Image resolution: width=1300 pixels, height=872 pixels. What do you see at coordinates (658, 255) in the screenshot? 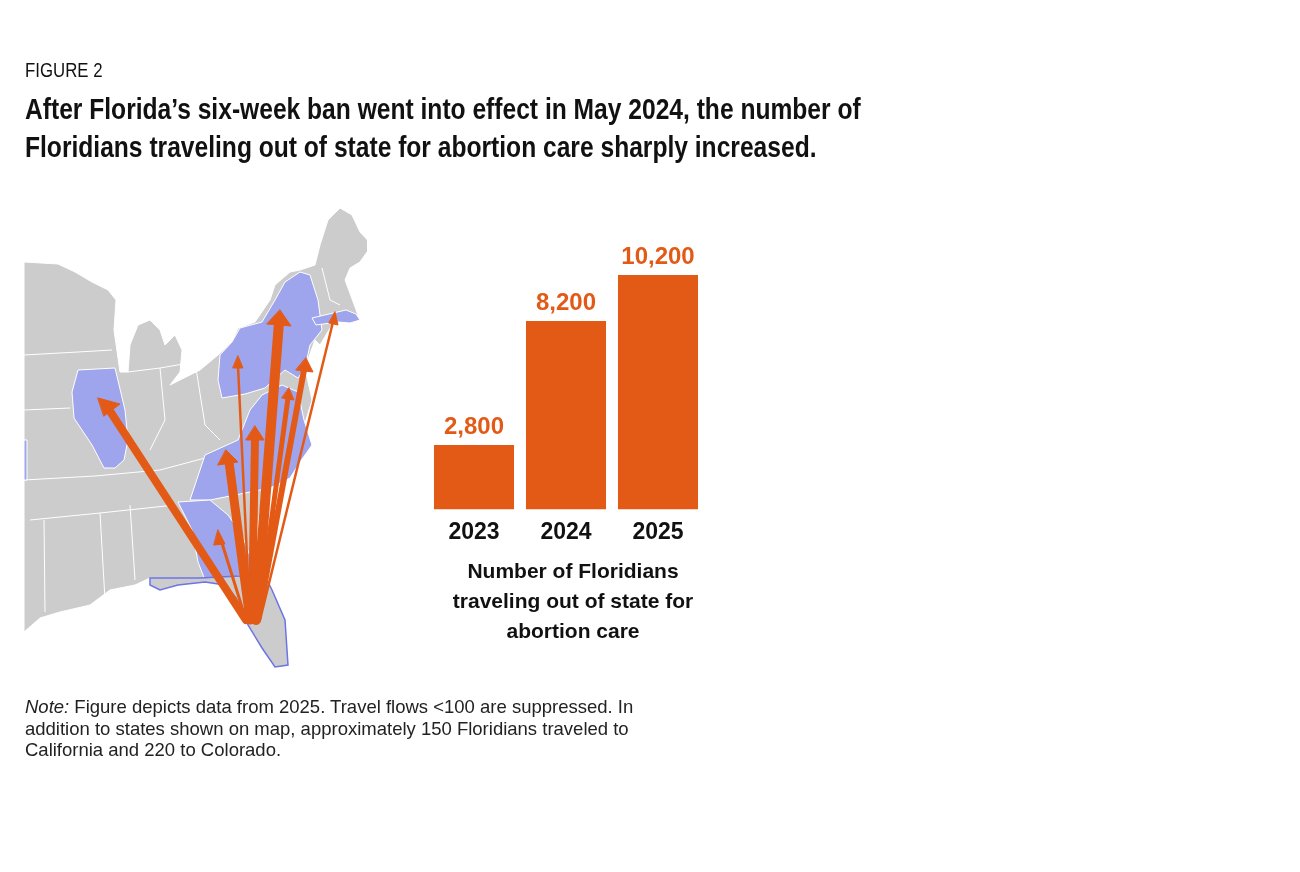
I see `data-label: 10,200` at bounding box center [658, 255].